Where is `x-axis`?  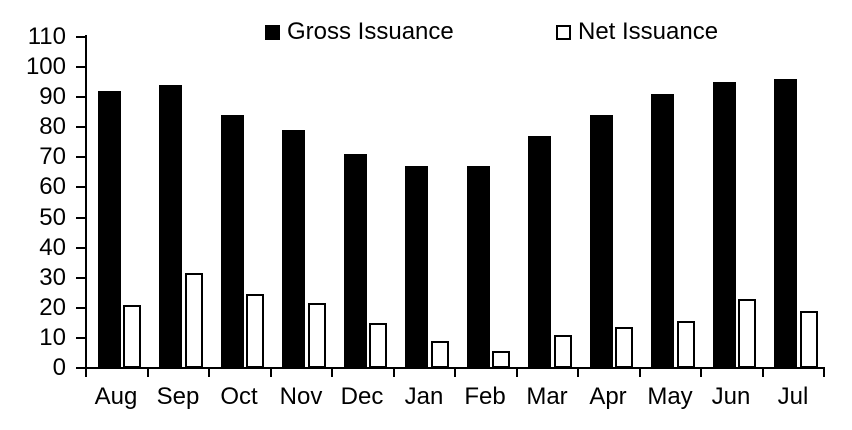 x-axis is located at coordinates (454, 368).